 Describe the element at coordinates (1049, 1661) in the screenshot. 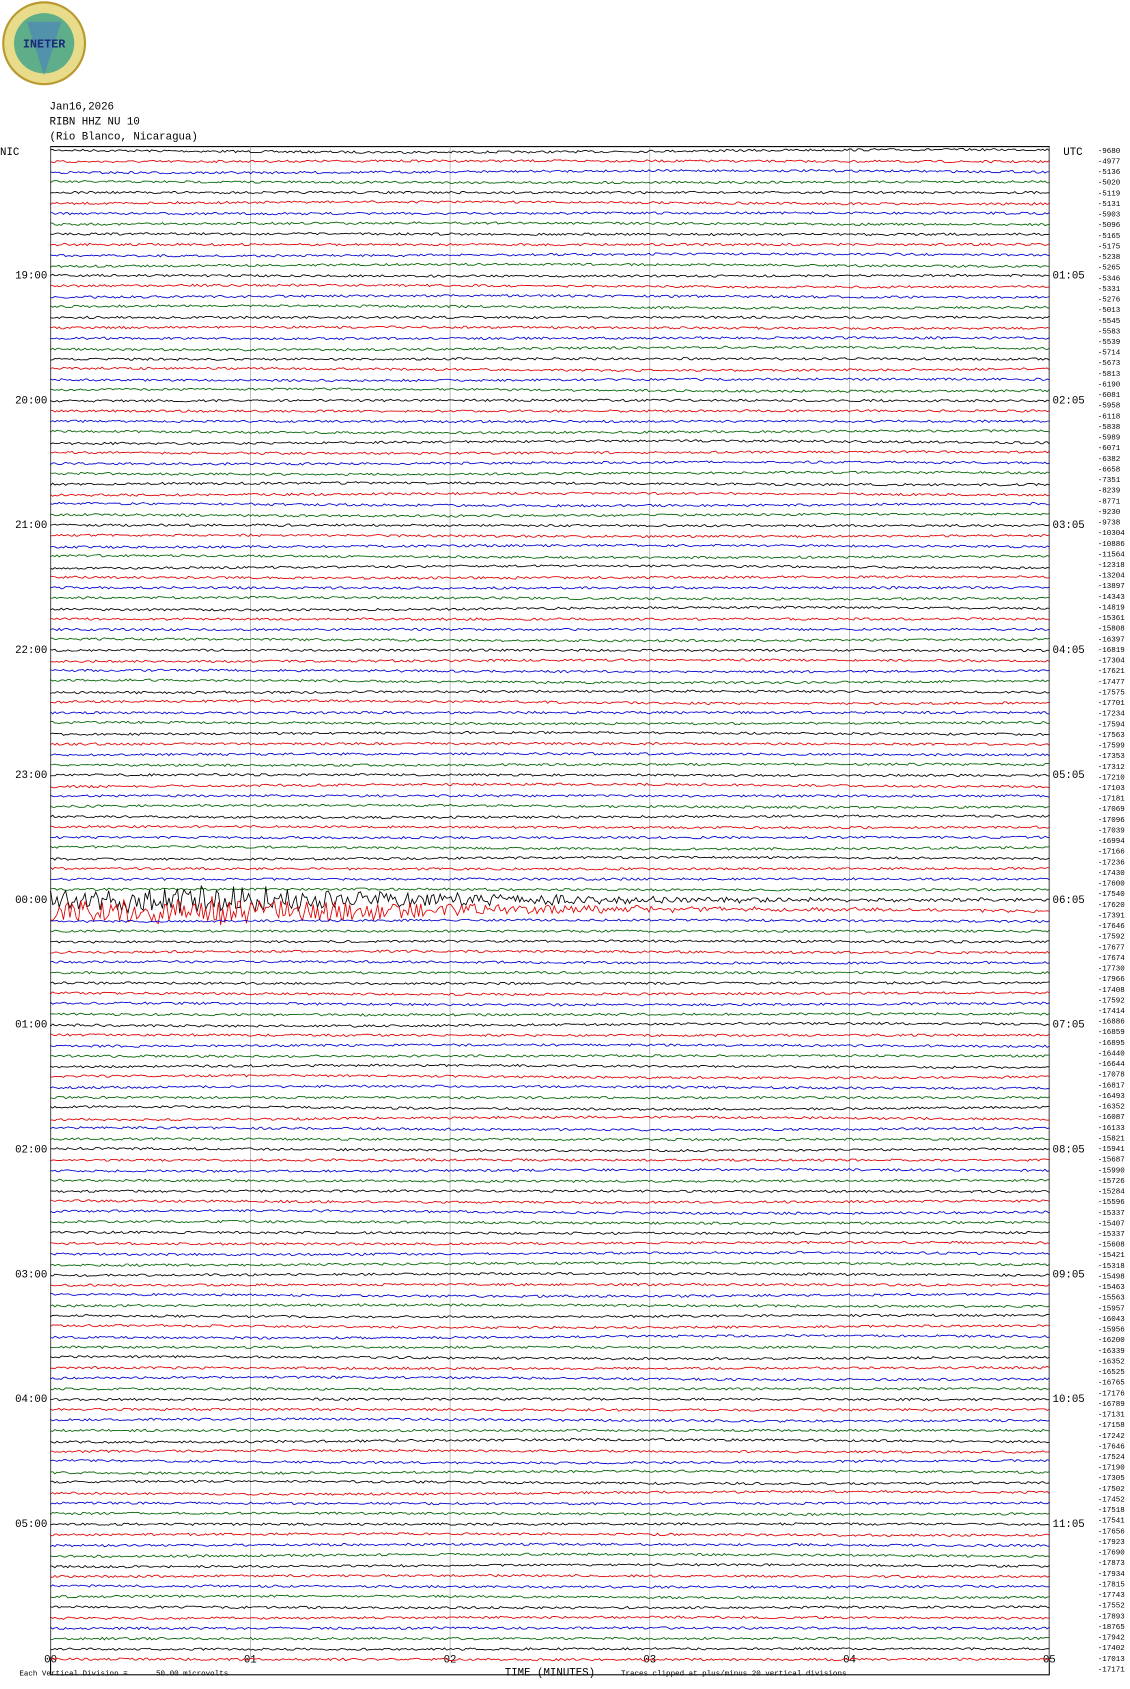

I see `x-tick-label: 05` at that location.